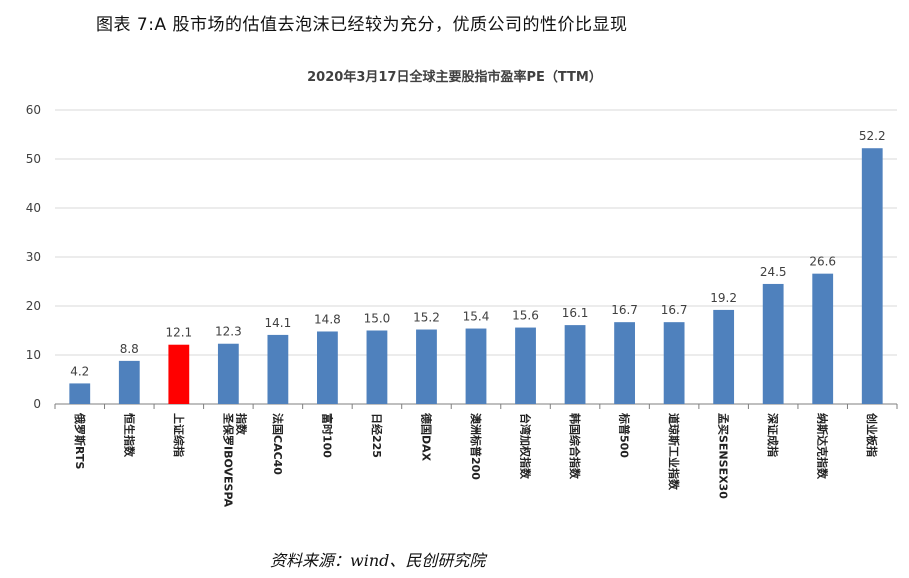  Describe the element at coordinates (823, 446) in the screenshot. I see `x-tick-label: 纳斯达克指数` at that location.